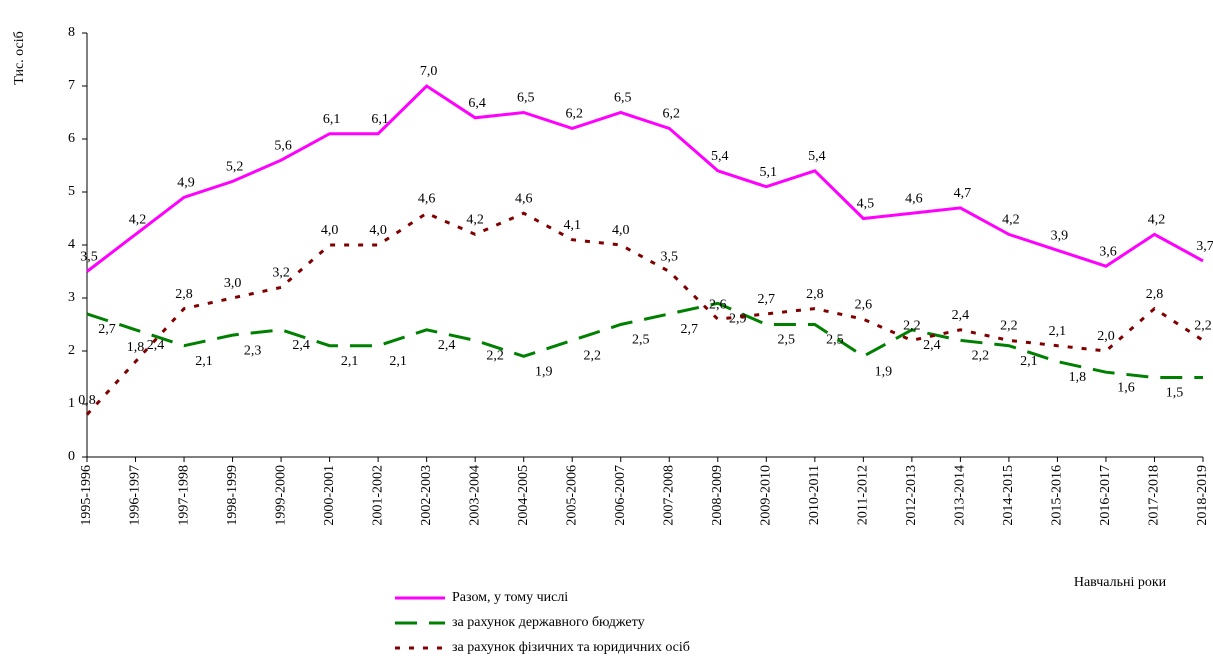 The width and height of the screenshot is (1213, 662). I want to click on data-label: 1,8, so click(136, 347).